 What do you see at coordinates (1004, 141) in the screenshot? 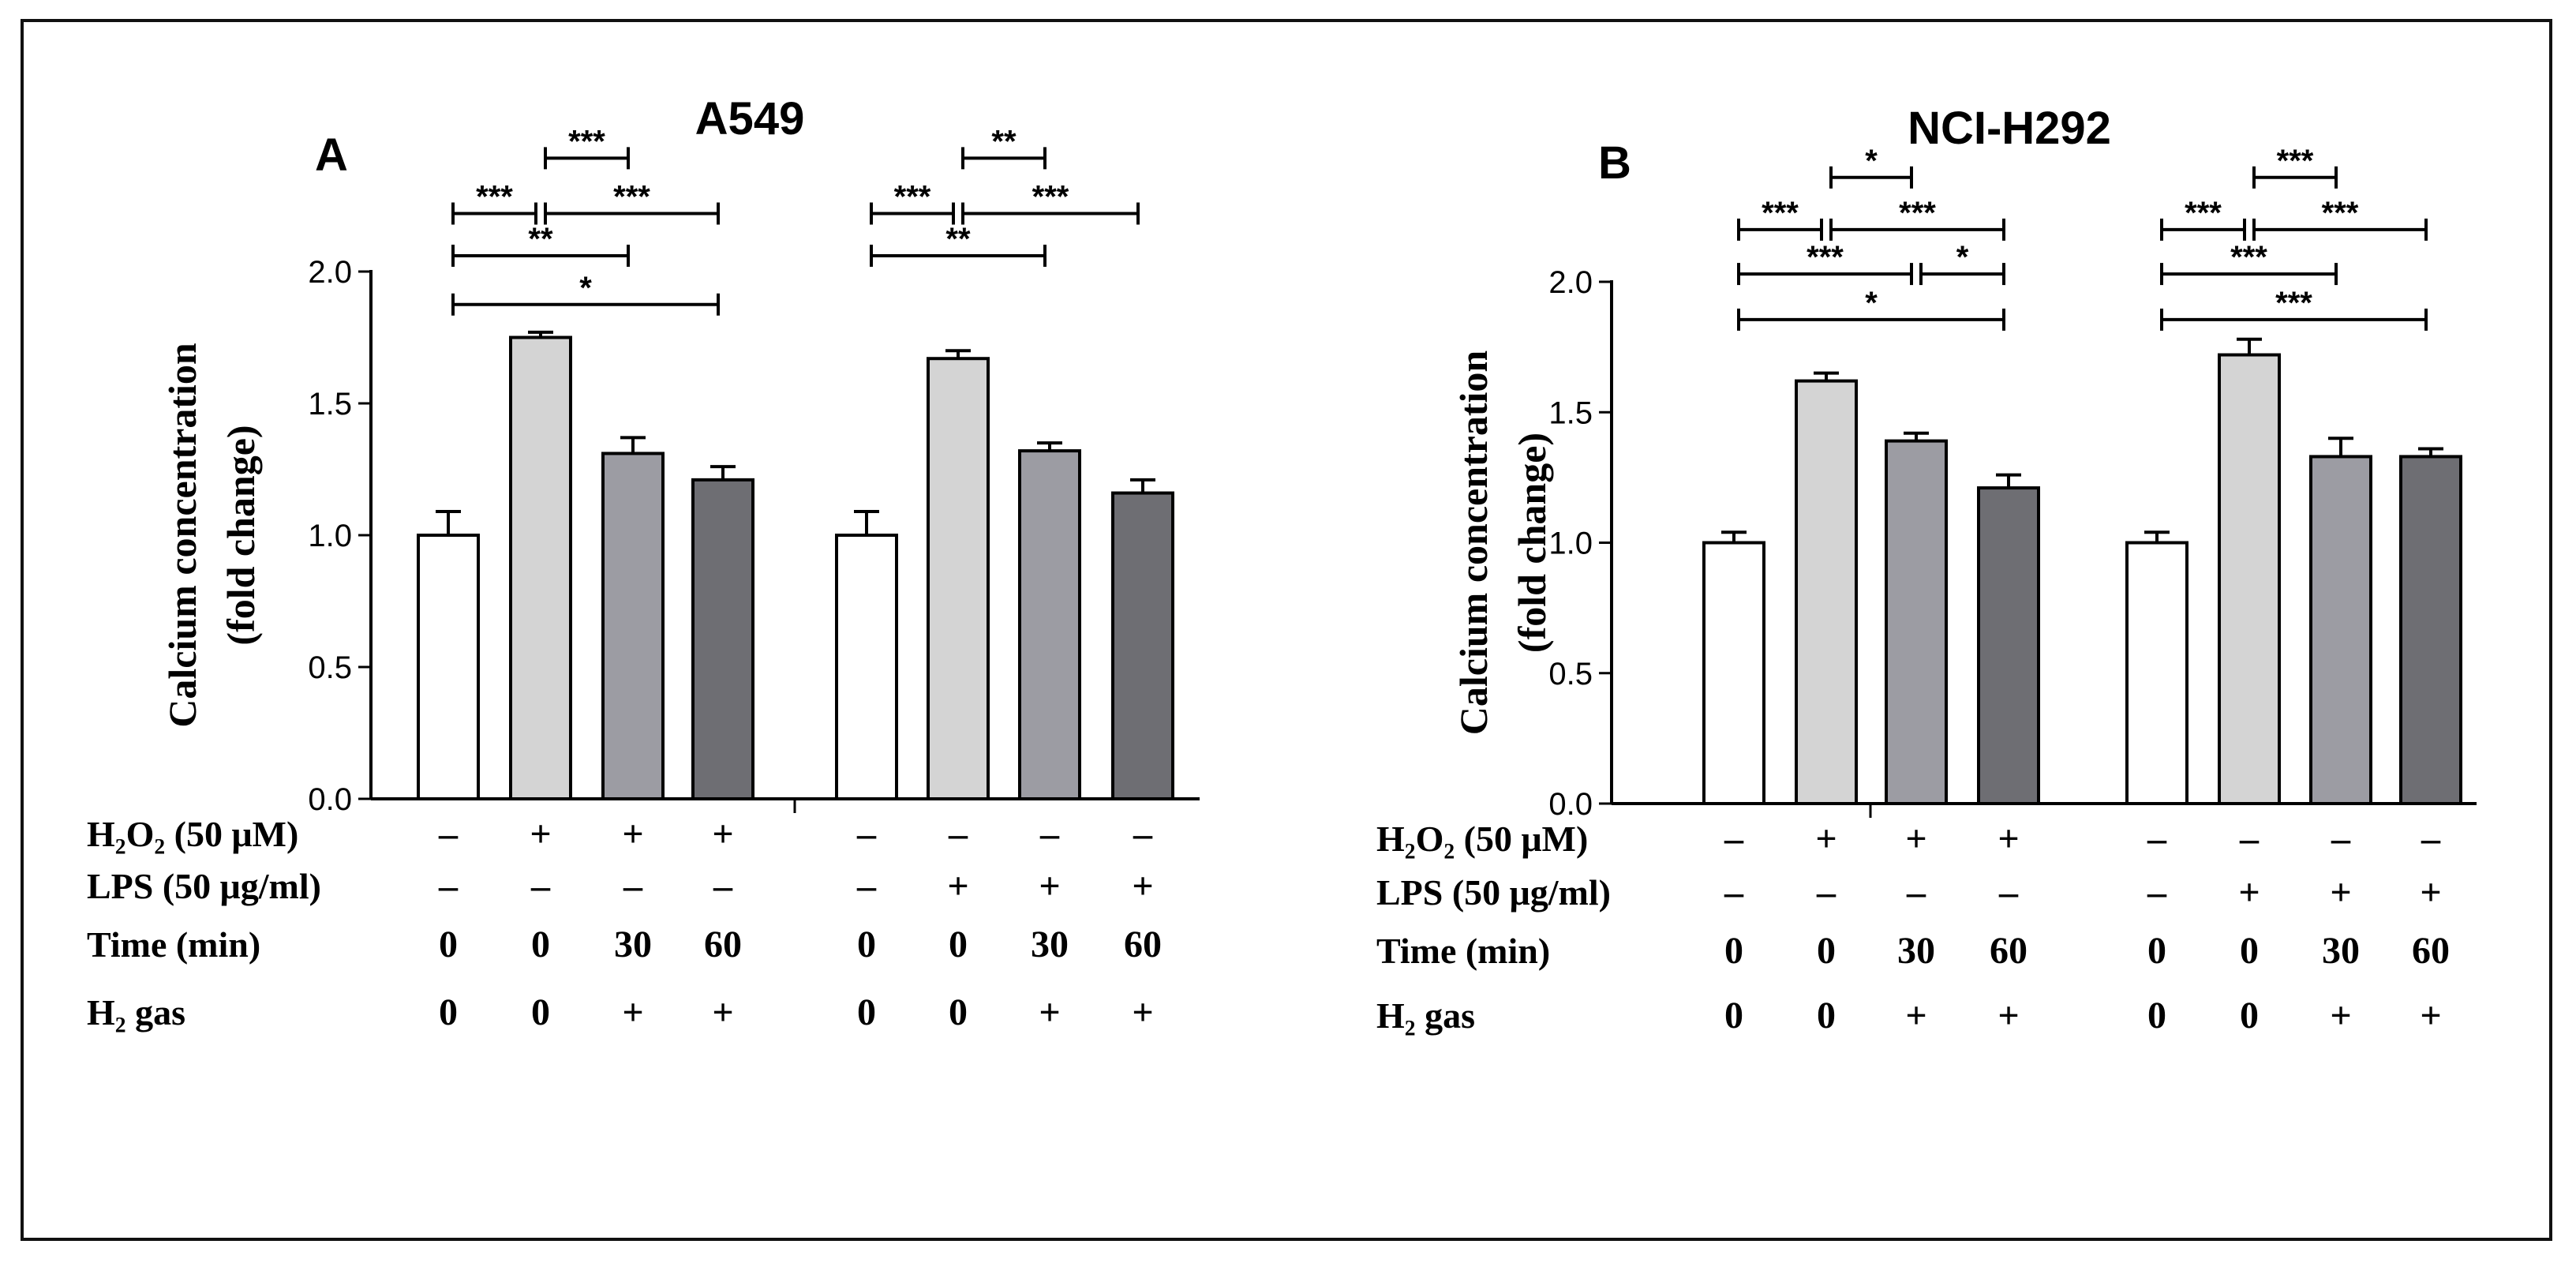
I see `panel-a-sig-label: **` at bounding box center [1004, 141].